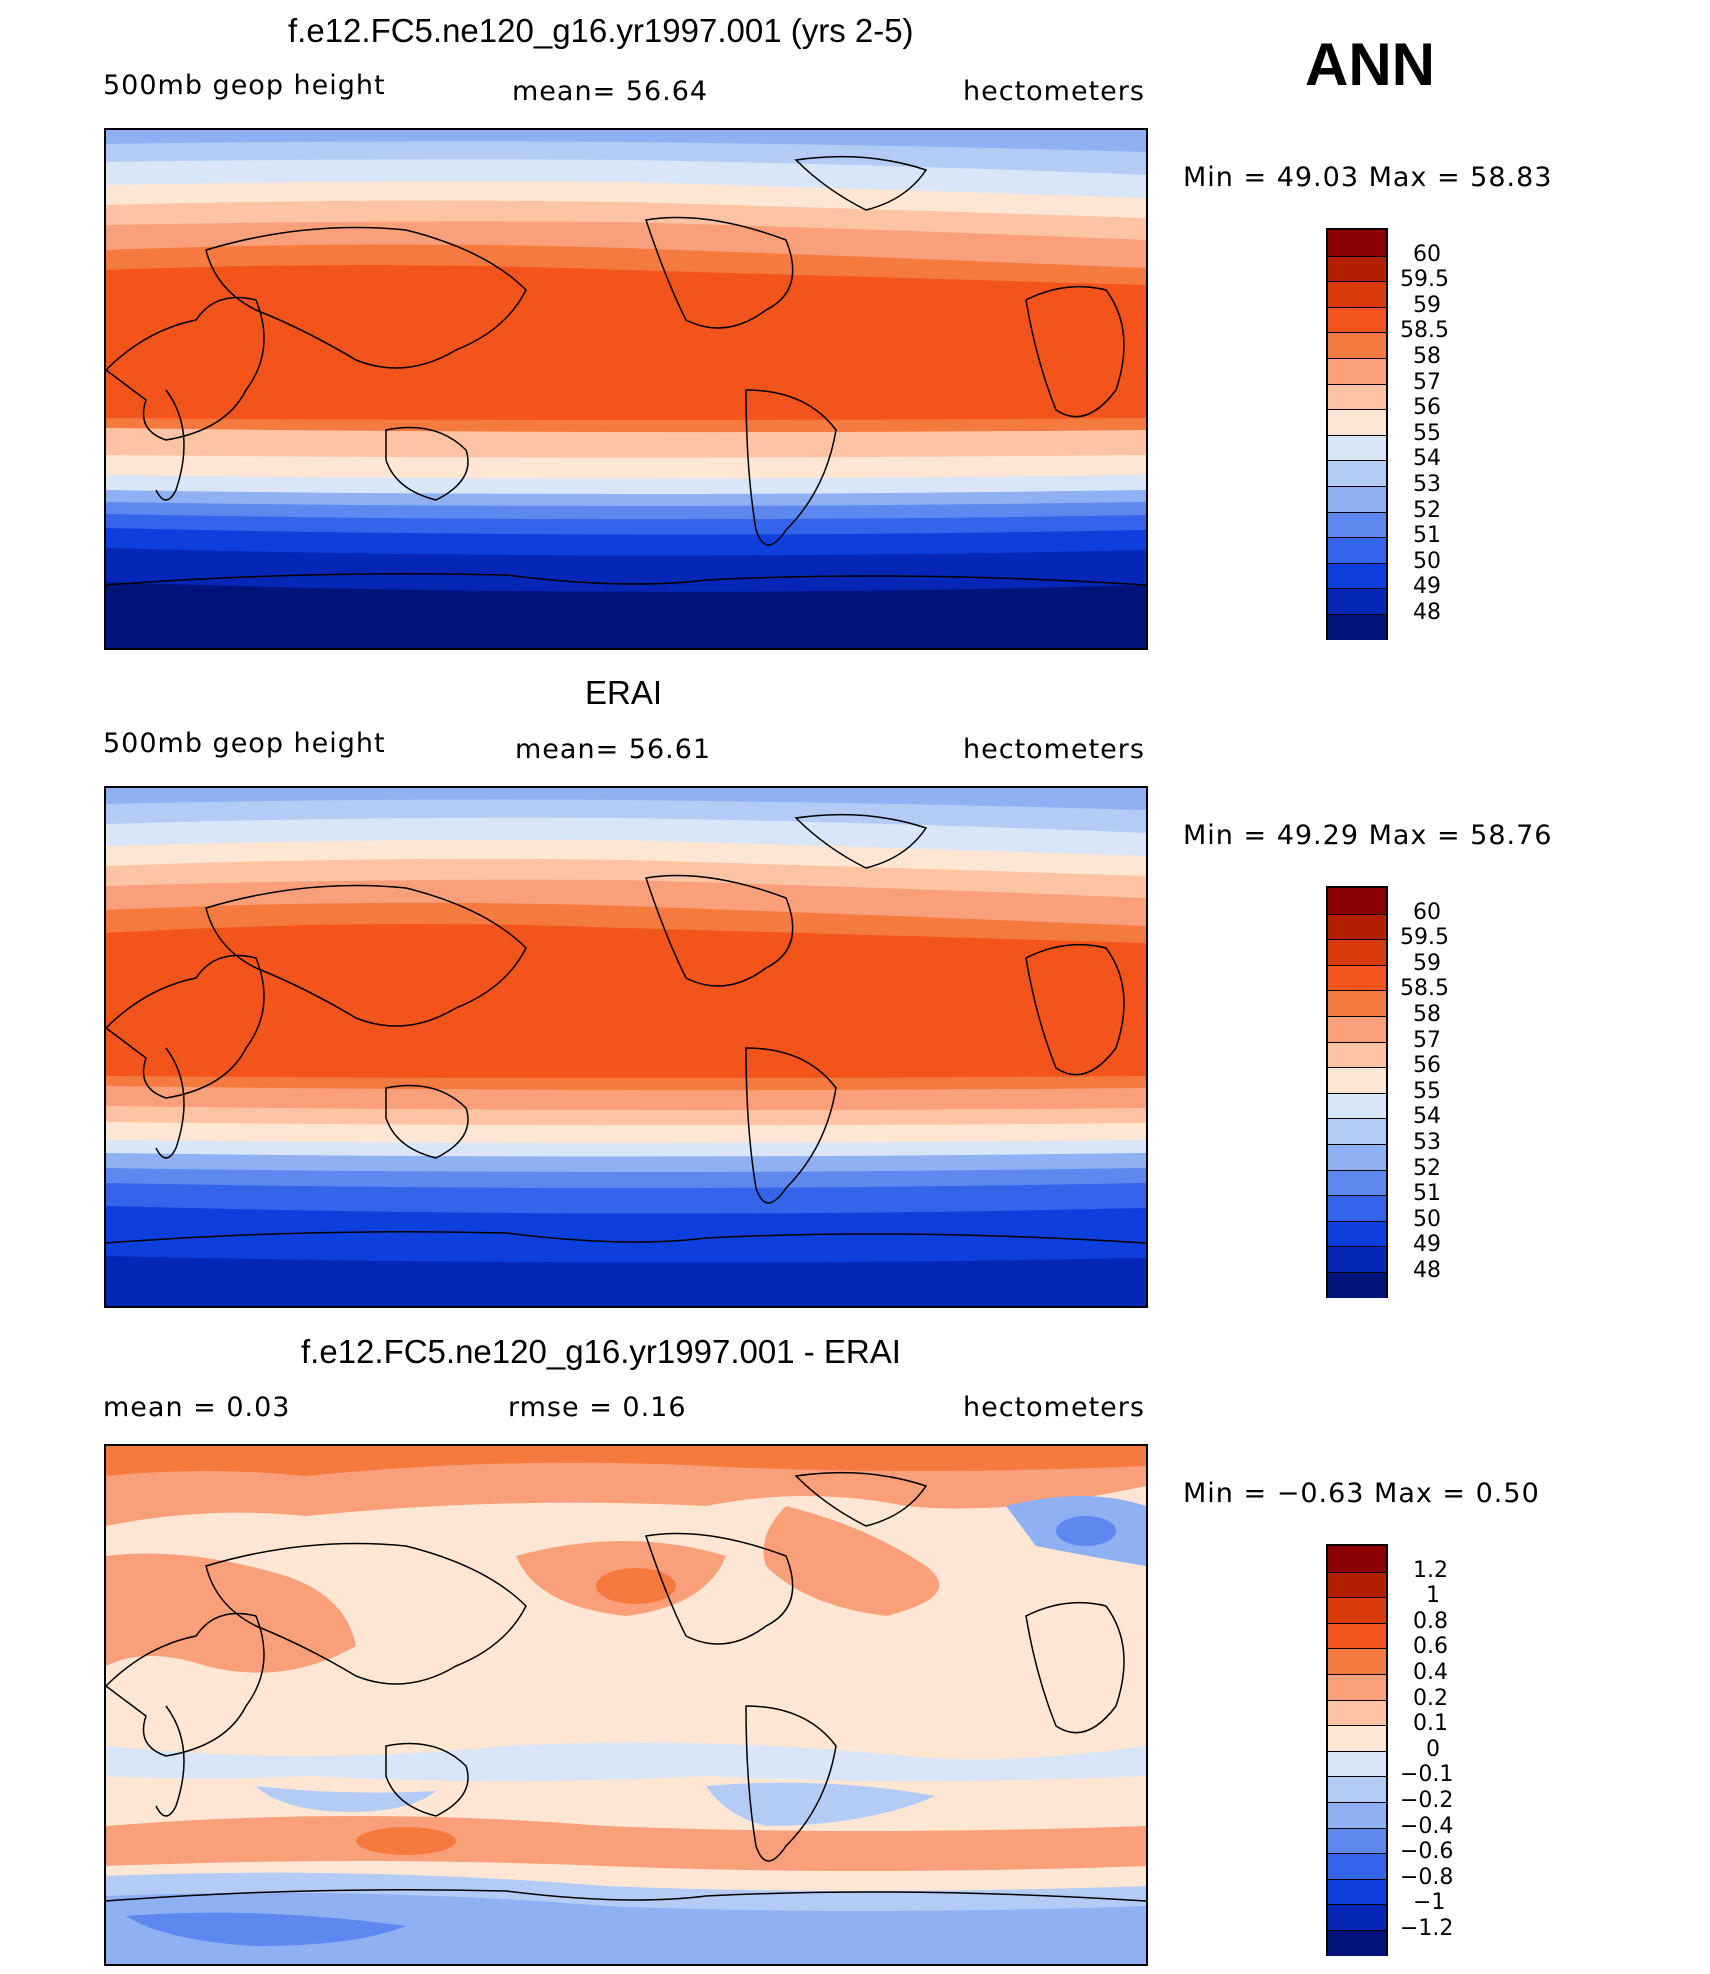 This screenshot has height=1974, width=1710. What do you see at coordinates (1054, 91) in the screenshot?
I see `panel-1-units-label: hectometers` at bounding box center [1054, 91].